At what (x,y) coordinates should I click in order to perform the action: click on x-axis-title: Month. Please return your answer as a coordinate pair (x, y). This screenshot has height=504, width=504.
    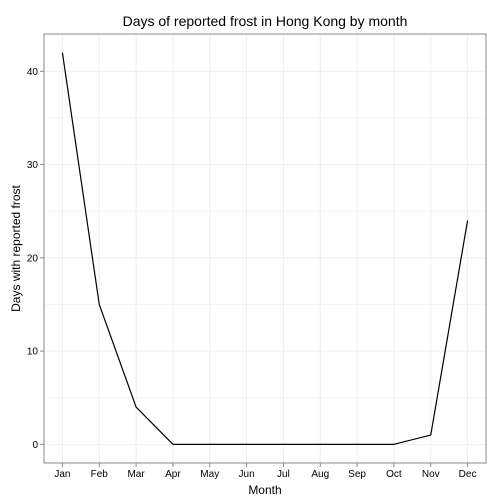
    Looking at the image, I should click on (264, 490).